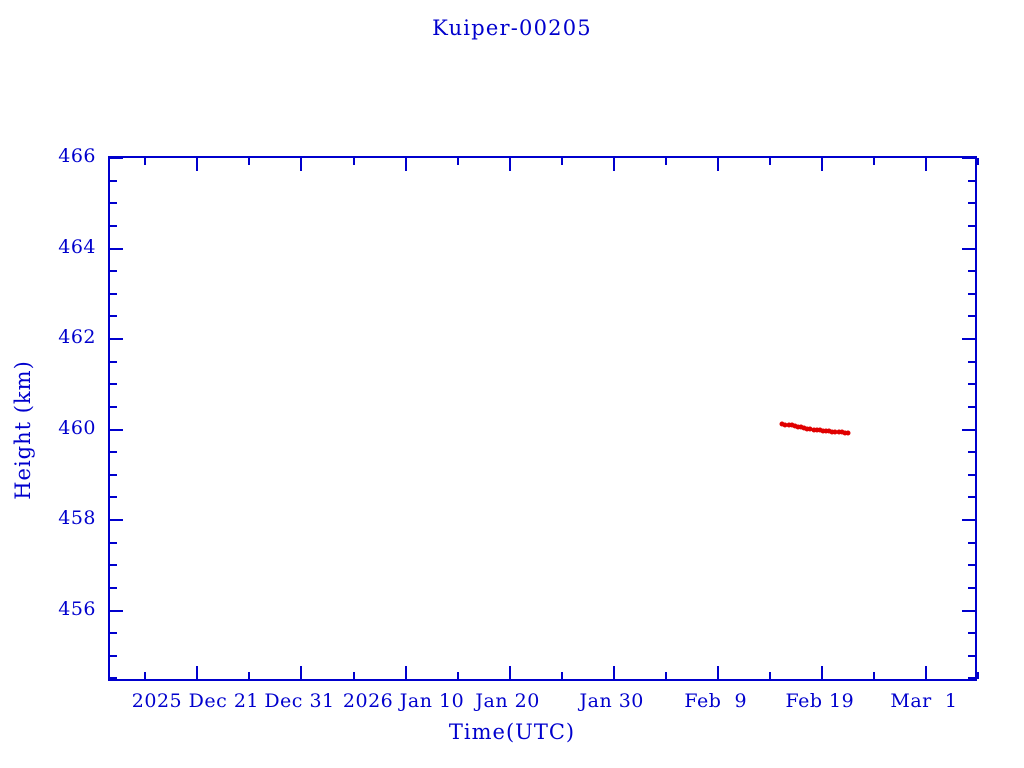 This screenshot has height=768, width=1024. Describe the element at coordinates (299, 701) in the screenshot. I see `x-tick-label: Dec 31` at that location.